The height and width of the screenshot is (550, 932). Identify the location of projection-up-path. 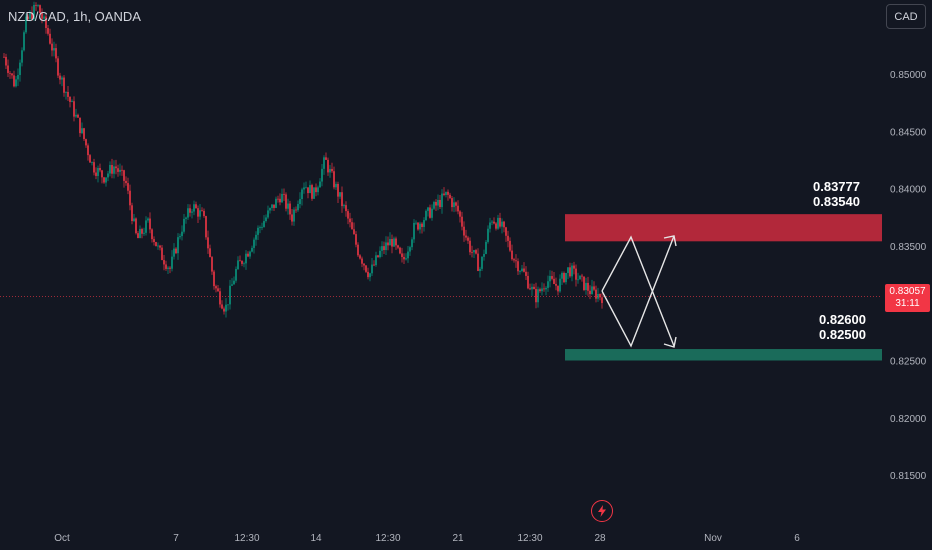
(638, 291).